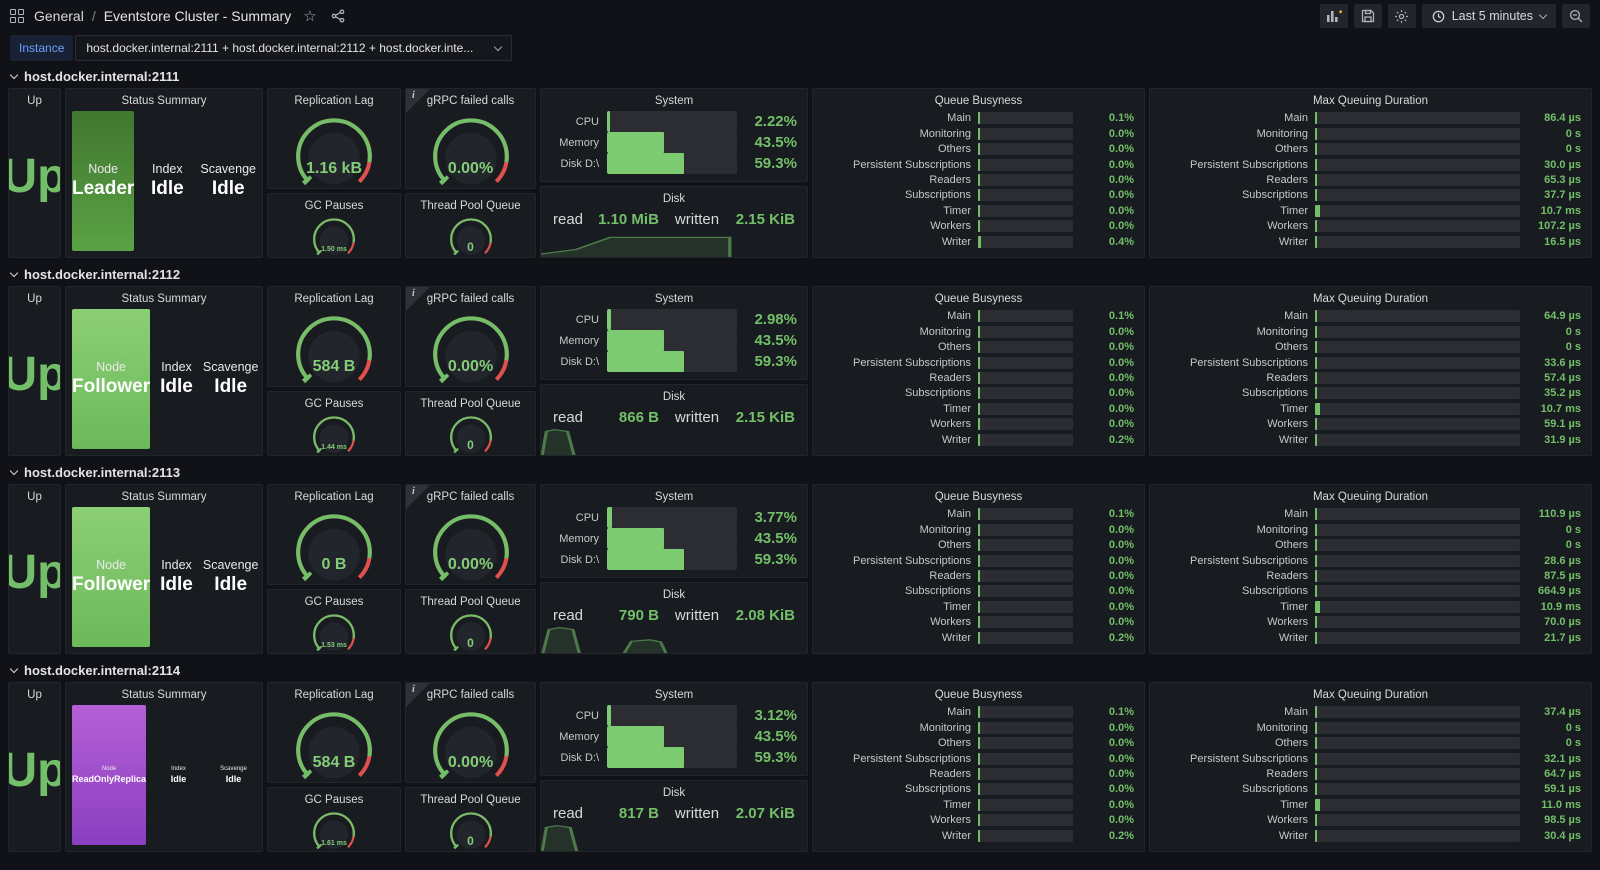 The height and width of the screenshot is (870, 1600). What do you see at coordinates (470, 742) in the screenshot?
I see `gauge-area: 0.00%` at bounding box center [470, 742].